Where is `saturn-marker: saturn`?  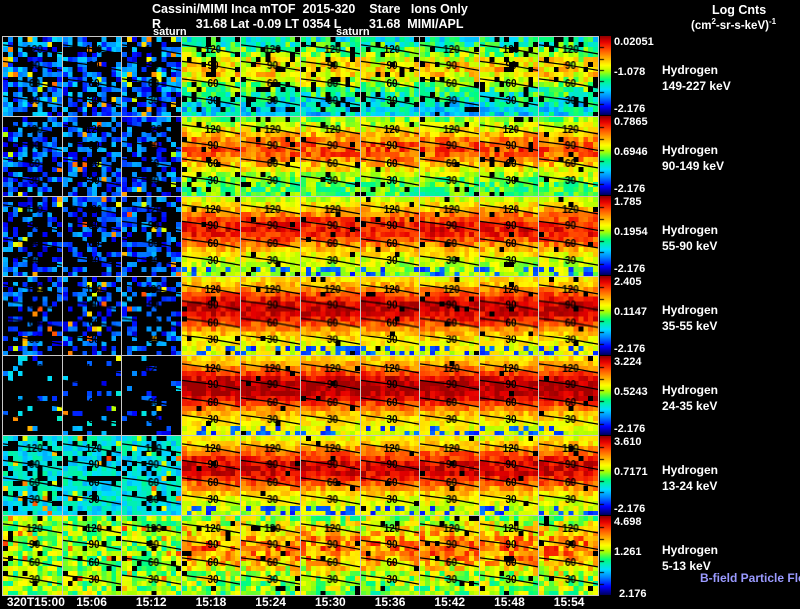
saturn-marker: saturn is located at coordinates (353, 32).